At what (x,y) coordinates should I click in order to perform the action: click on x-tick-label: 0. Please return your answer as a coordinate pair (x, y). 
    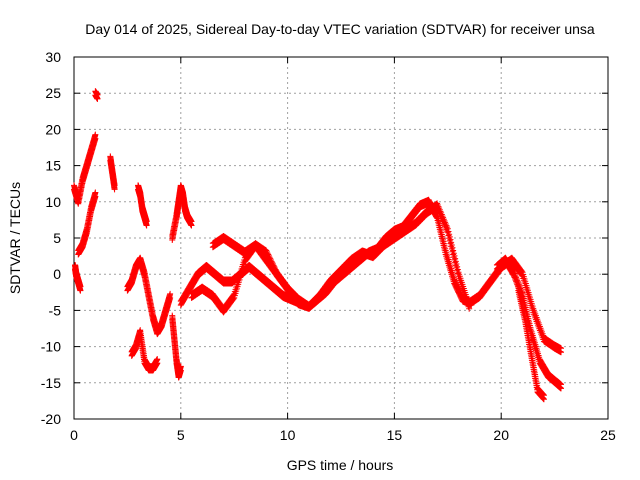
    Looking at the image, I should click on (74, 435).